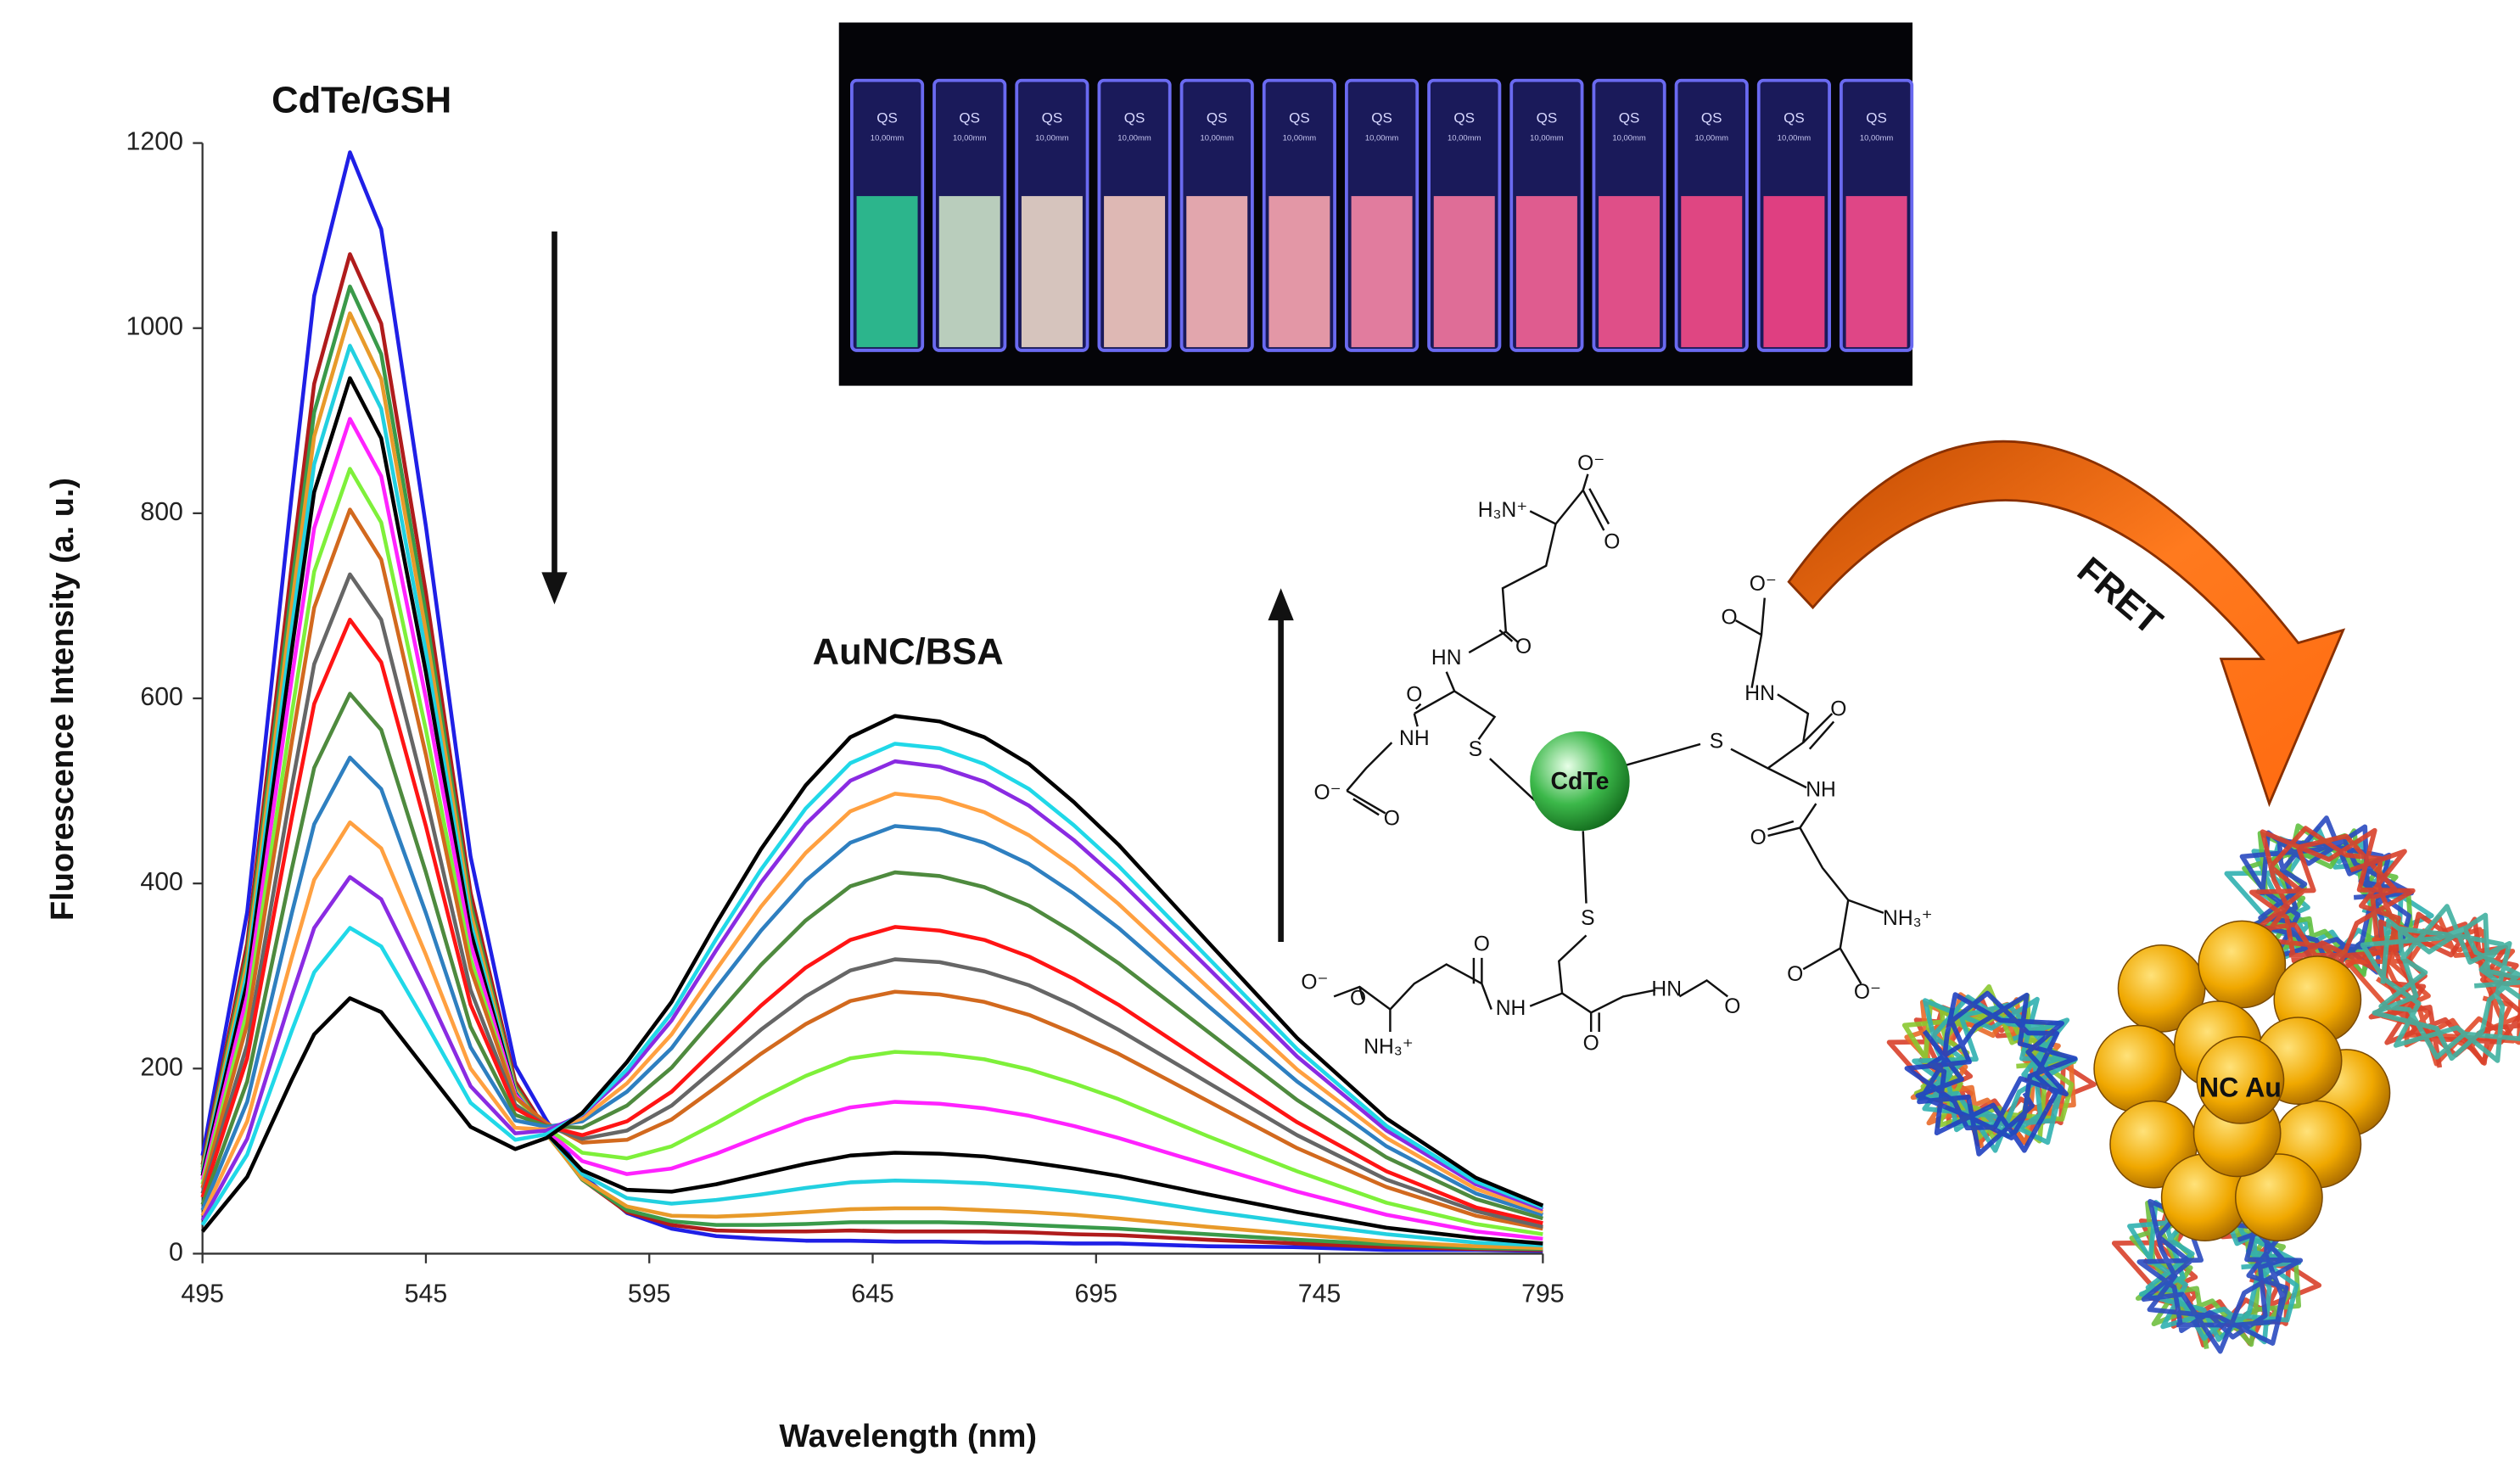  What do you see at coordinates (908, 651) in the screenshot?
I see `annotation: AuNC/BSA` at bounding box center [908, 651].